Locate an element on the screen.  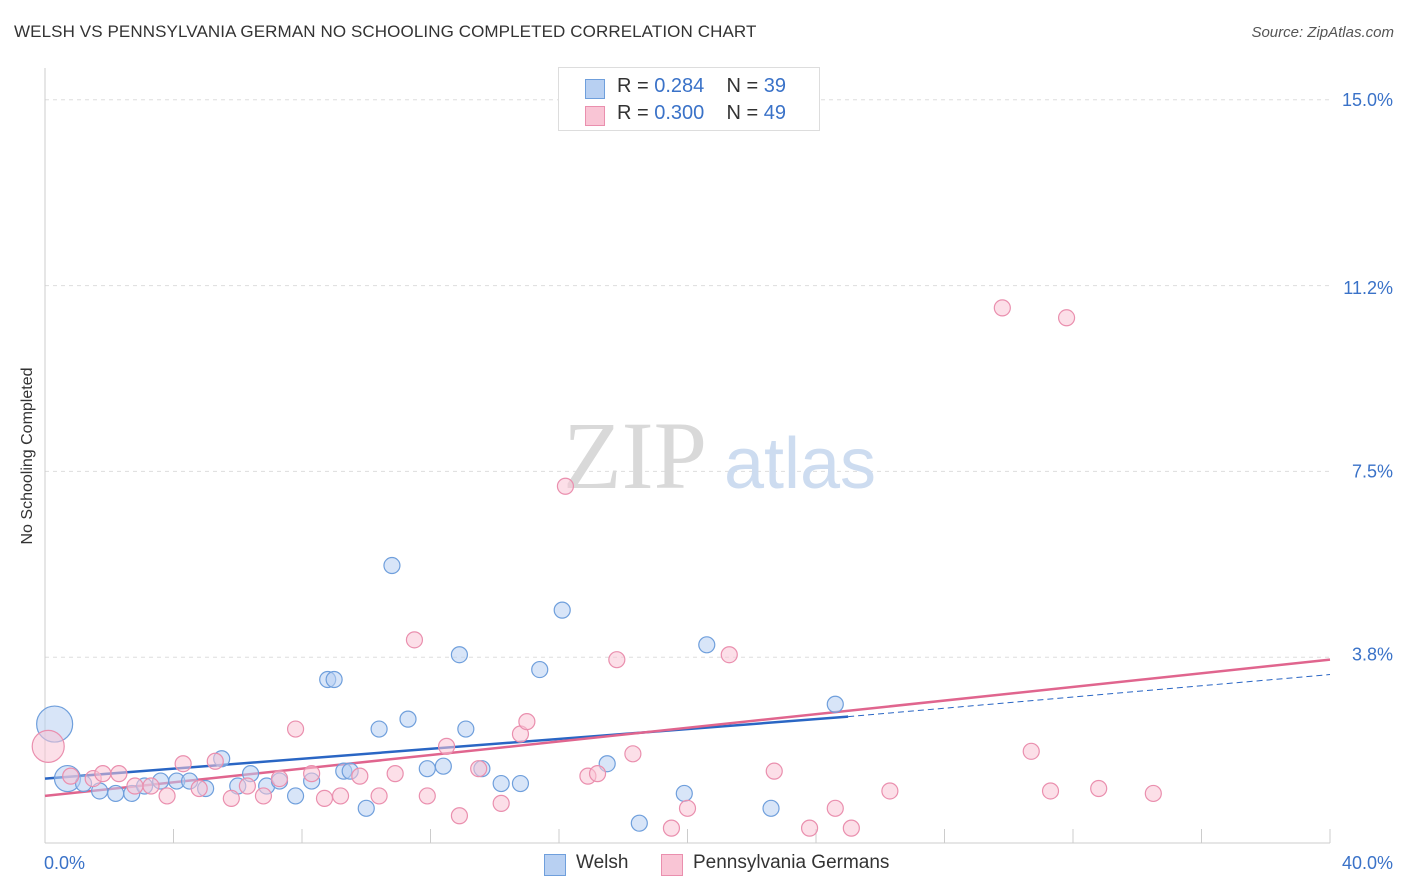
bottom-legend-swatch-pa is located at coordinates (672, 865).